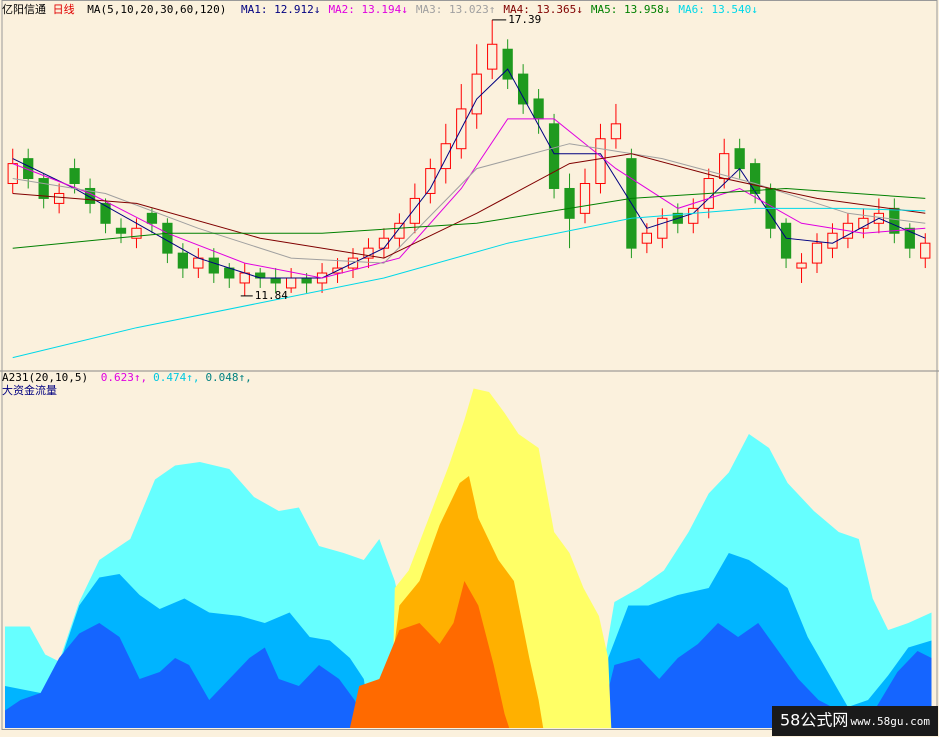  What do you see at coordinates (176, 377) in the screenshot?
I see `indicator-readout: 0.474↑,` at bounding box center [176, 377].